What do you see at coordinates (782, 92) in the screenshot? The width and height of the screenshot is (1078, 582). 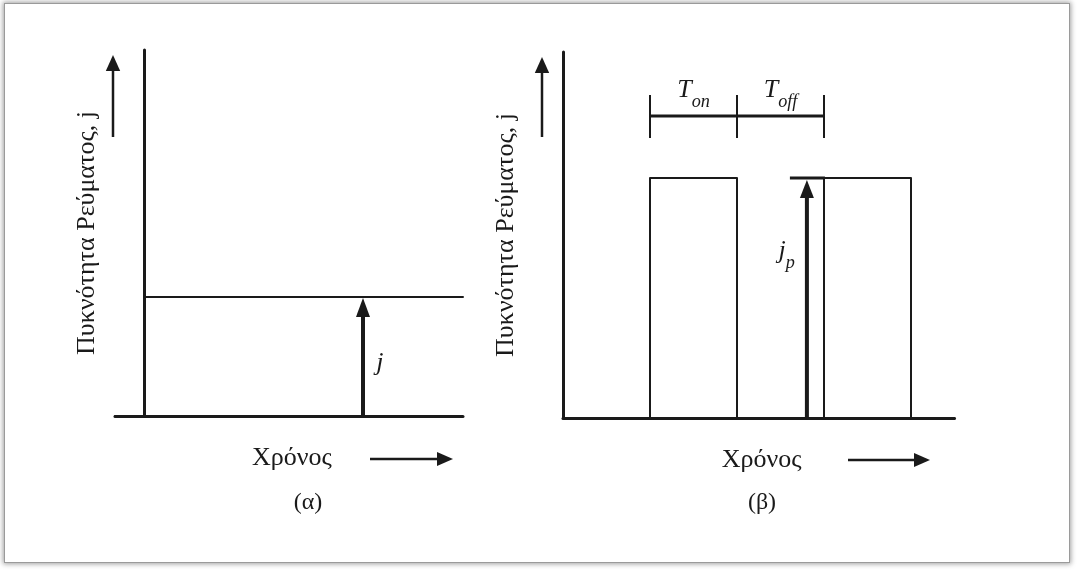 I see `text: T$_{off}$` at bounding box center [782, 92].